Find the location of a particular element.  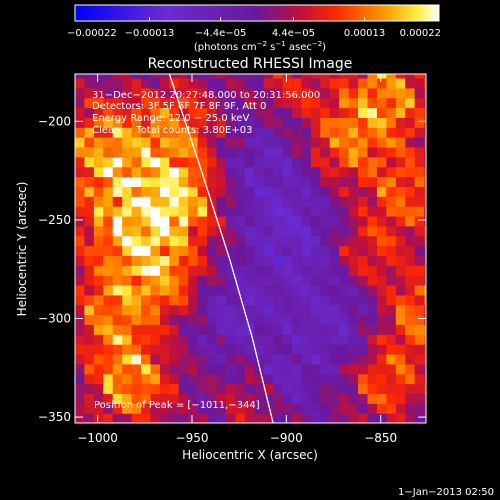

annotation-detectors: Detectors: 3F 5F 6F 7F 8F 9F, Att 0 is located at coordinates (179, 106).